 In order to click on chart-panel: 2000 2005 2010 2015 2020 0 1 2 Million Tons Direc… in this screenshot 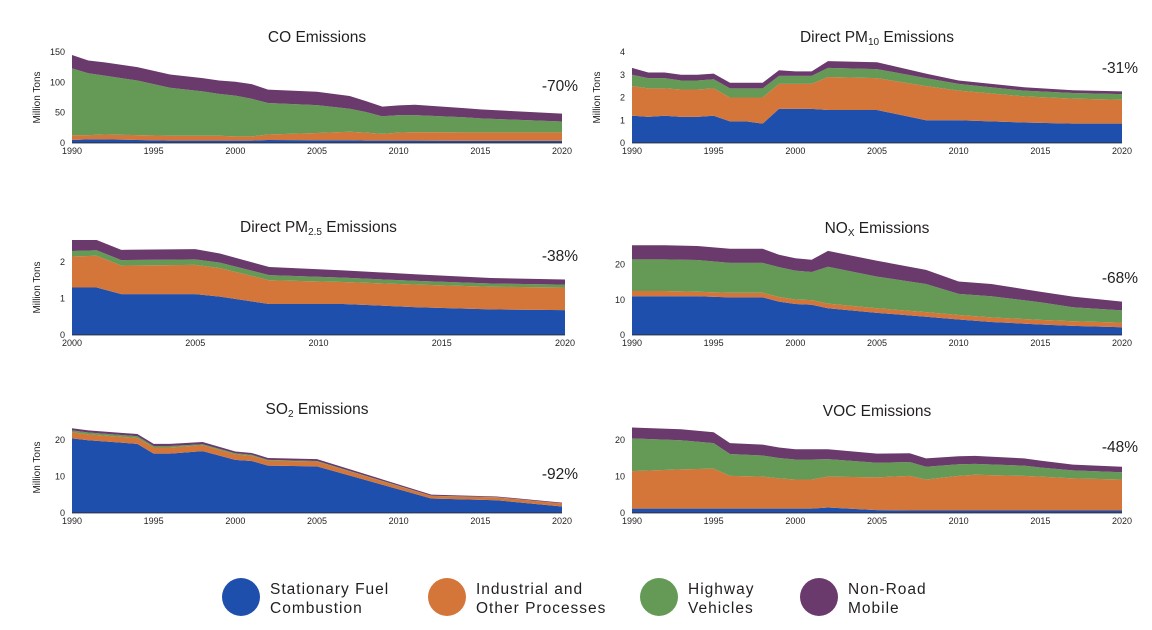, I will do `click(305, 283)`.